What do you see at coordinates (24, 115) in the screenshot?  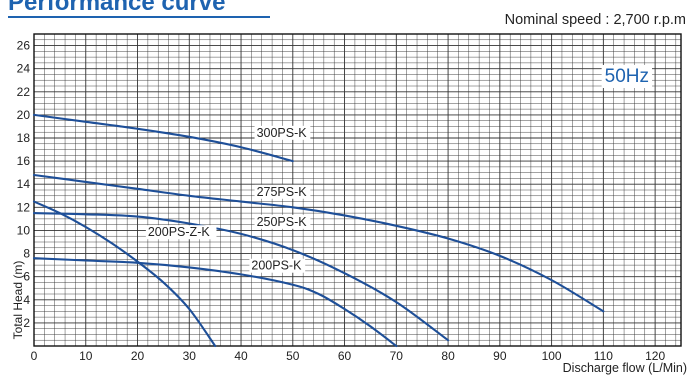 I see `y-tick-label: 20` at bounding box center [24, 115].